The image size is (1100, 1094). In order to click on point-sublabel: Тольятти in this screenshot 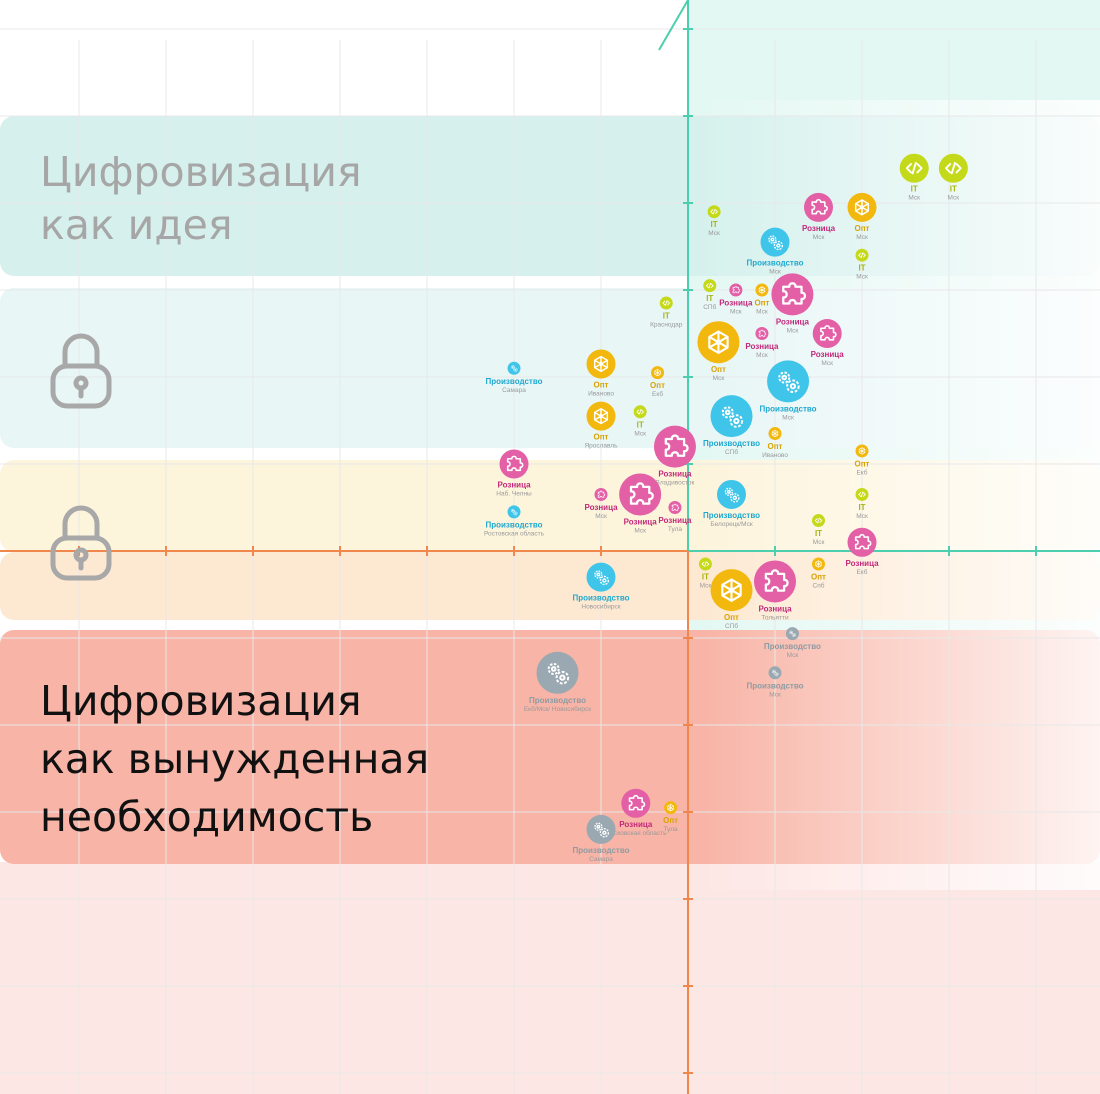, I will do `click(775, 617)`.